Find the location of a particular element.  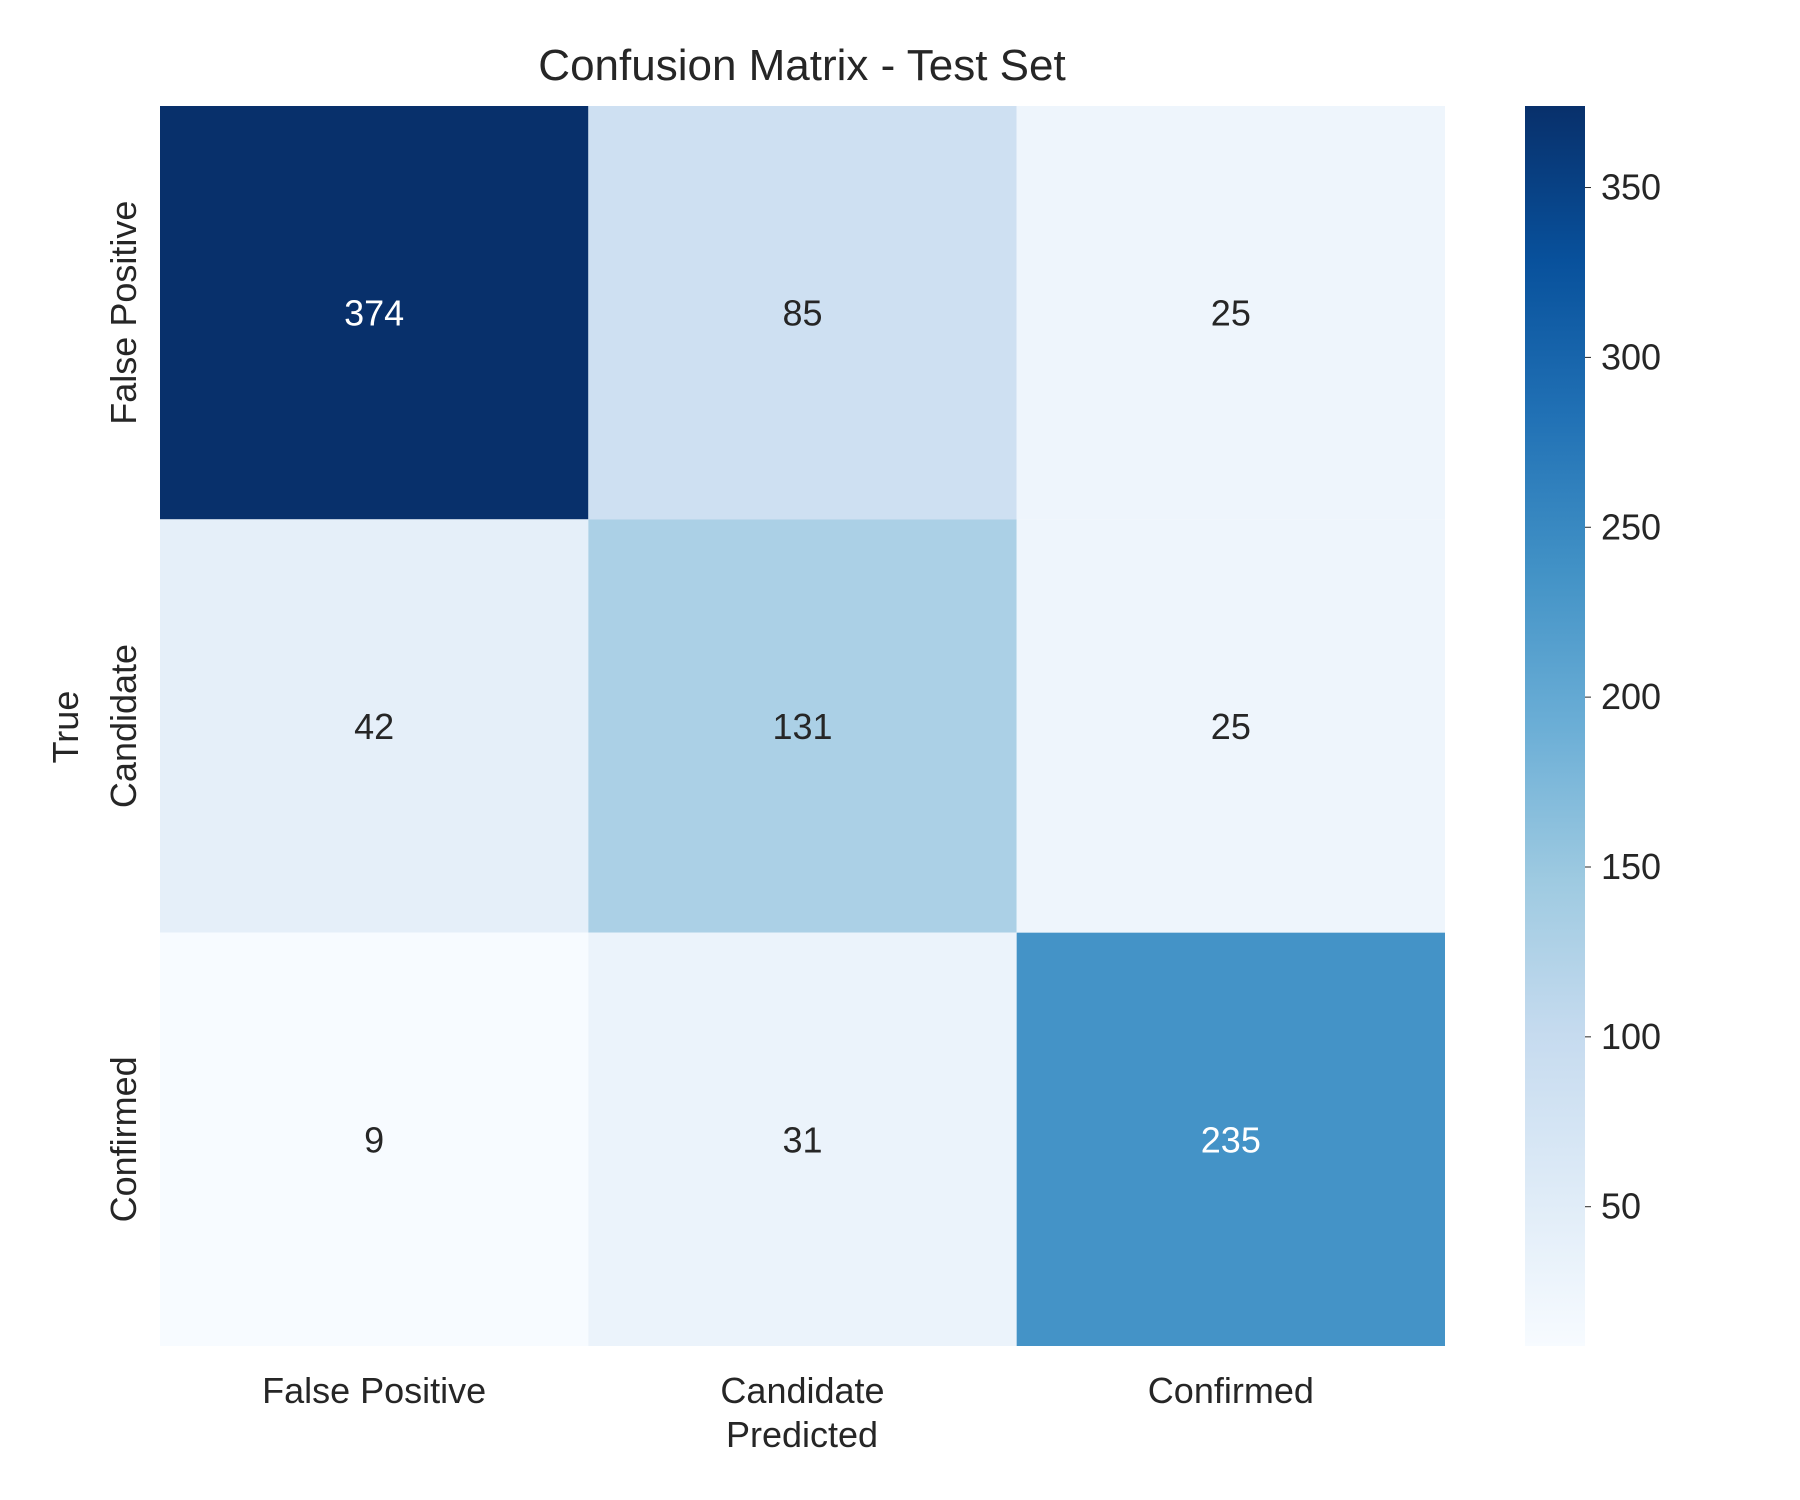

colorbar is located at coordinates (1555, 726).